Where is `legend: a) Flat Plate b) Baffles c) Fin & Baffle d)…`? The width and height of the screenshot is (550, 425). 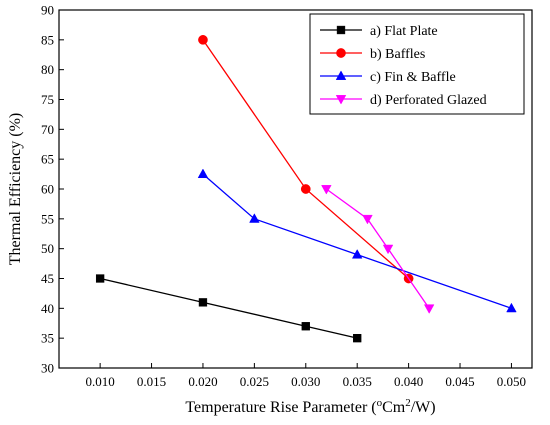
legend: a) Flat Plate b) Baffles c) Fin & Baffle d)… is located at coordinates (417, 64).